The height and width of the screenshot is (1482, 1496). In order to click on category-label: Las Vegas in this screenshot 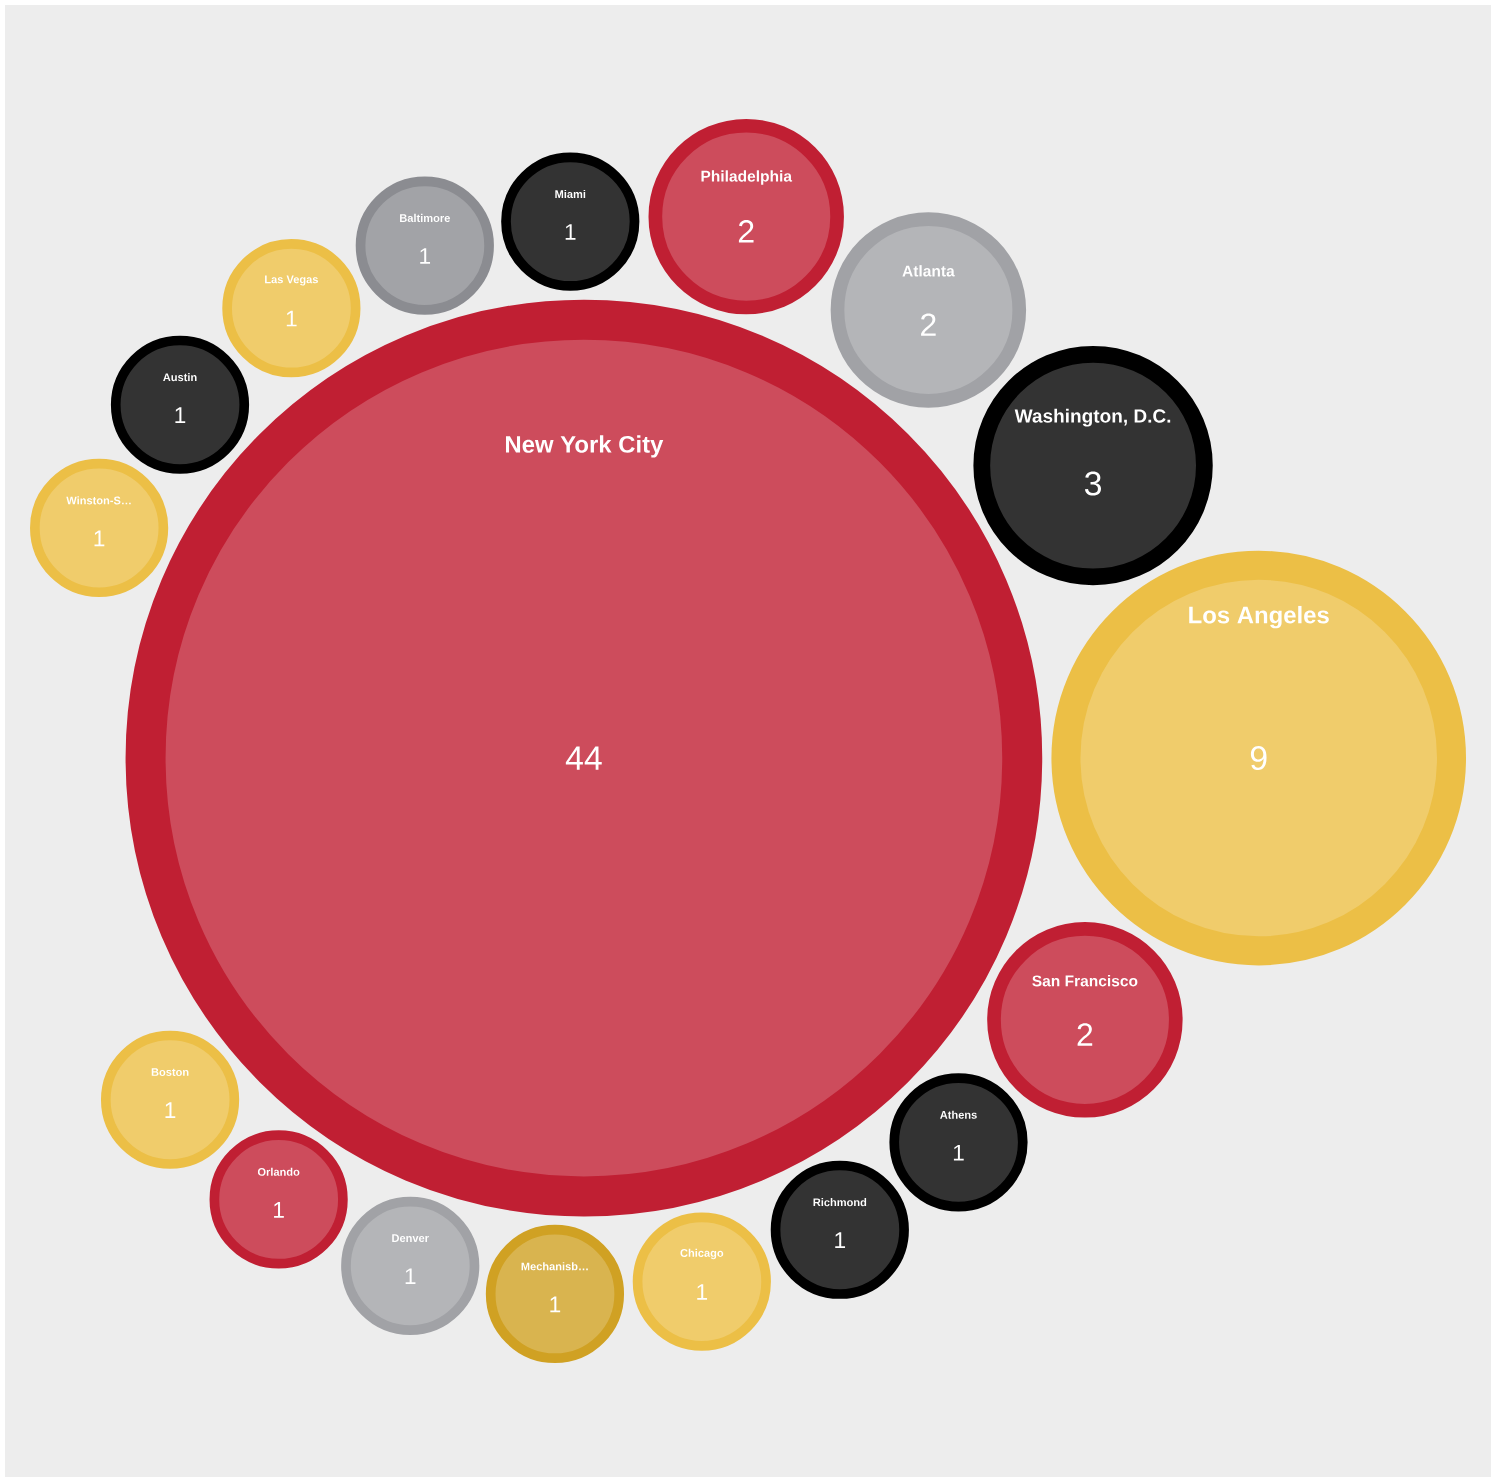, I will do `click(291, 280)`.